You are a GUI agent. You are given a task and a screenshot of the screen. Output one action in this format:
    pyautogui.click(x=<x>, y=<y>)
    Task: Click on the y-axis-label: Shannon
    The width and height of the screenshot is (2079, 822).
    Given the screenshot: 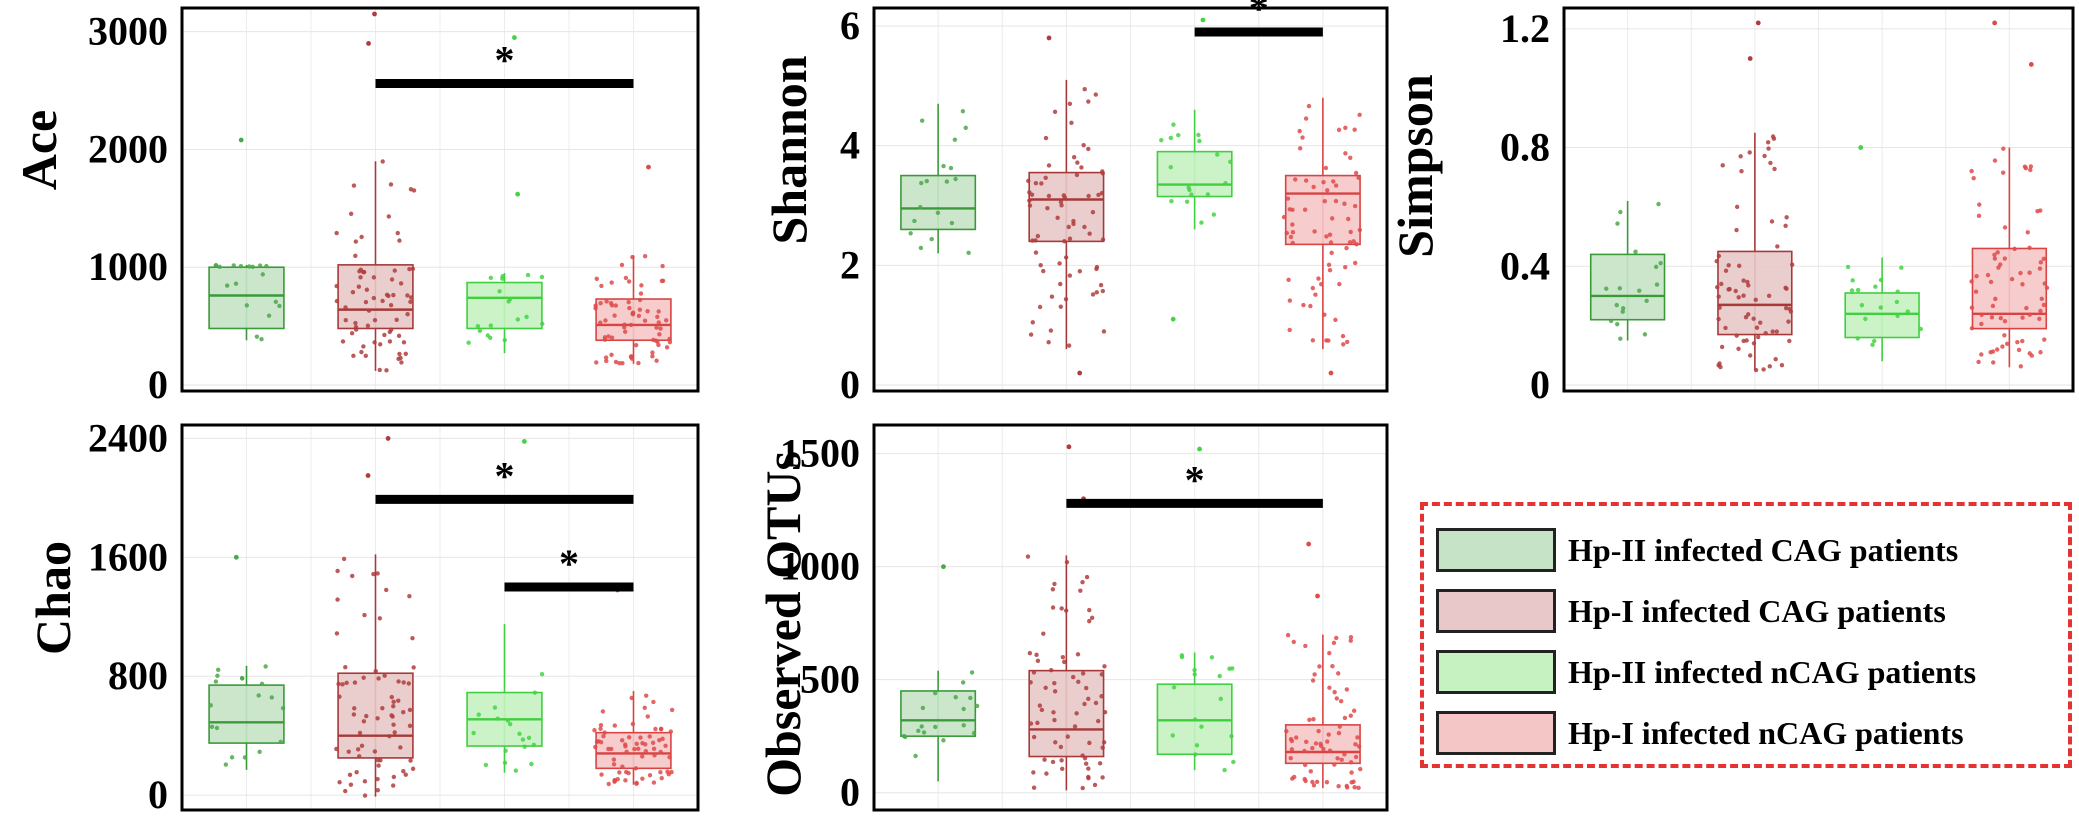 What is the action you would take?
    pyautogui.click(x=789, y=149)
    